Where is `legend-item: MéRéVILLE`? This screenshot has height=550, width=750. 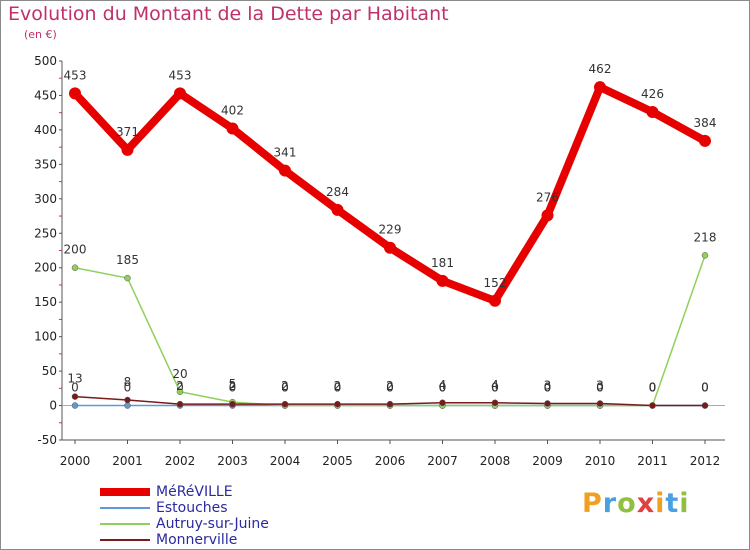 legend-item: MéRéVILLE is located at coordinates (184, 492).